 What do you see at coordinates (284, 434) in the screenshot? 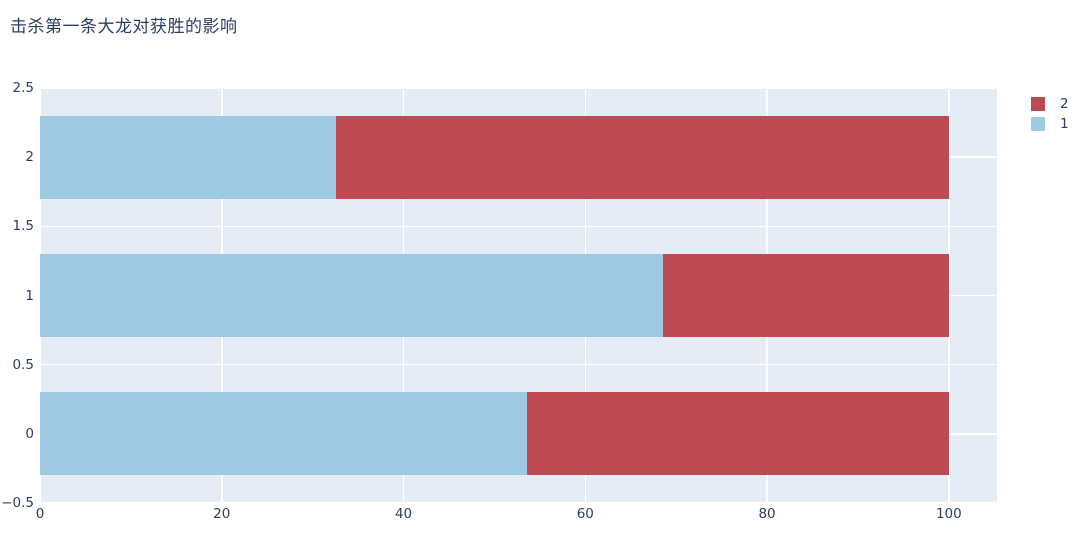
I see `bar-category0-series1` at bounding box center [284, 434].